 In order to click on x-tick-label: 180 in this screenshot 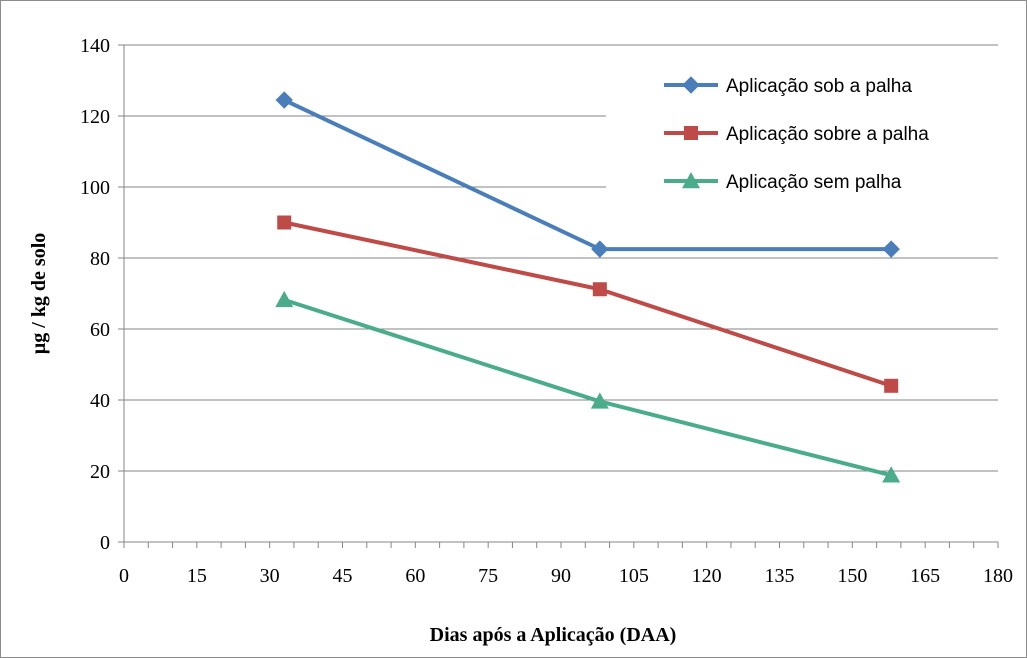, I will do `click(998, 576)`.